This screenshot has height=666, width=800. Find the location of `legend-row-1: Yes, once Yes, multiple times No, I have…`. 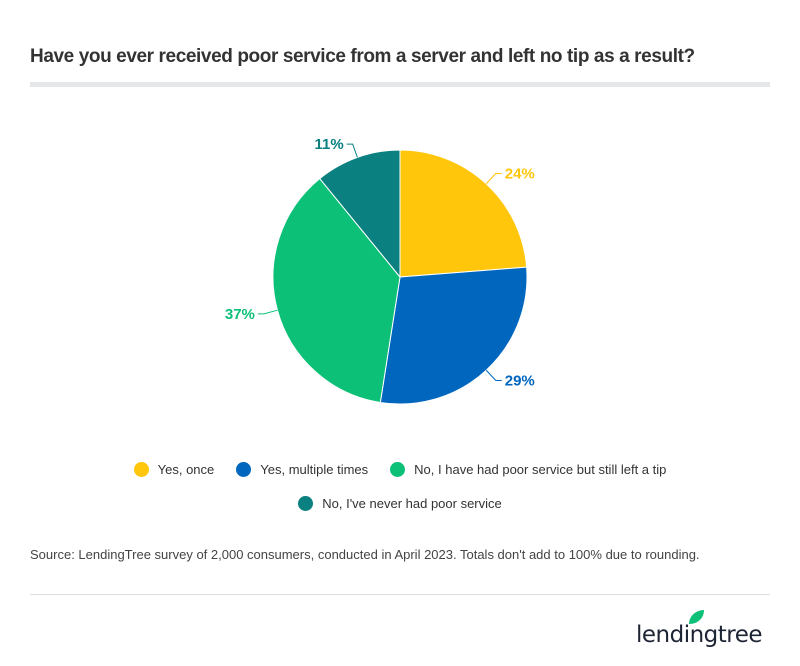

legend-row-1: Yes, once Yes, multiple times No, I have… is located at coordinates (400, 469).